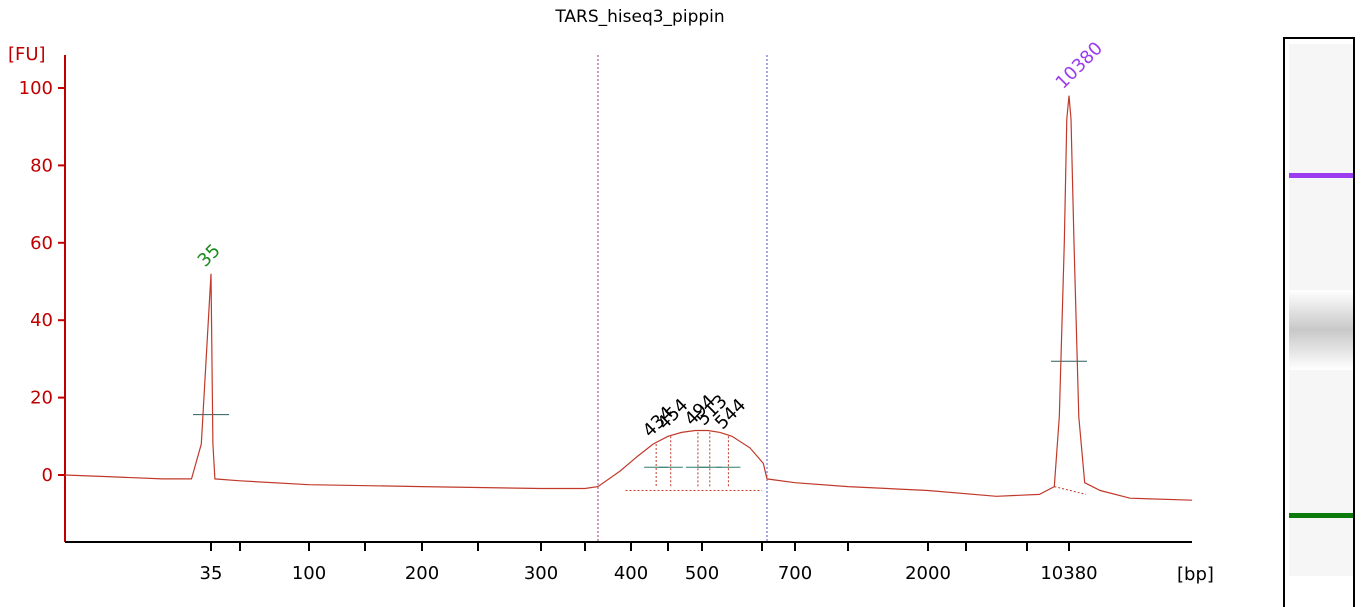 Image resolution: width=1361 pixels, height=607 pixels. What do you see at coordinates (309, 573) in the screenshot?
I see `x-tick-label: 100` at bounding box center [309, 573].